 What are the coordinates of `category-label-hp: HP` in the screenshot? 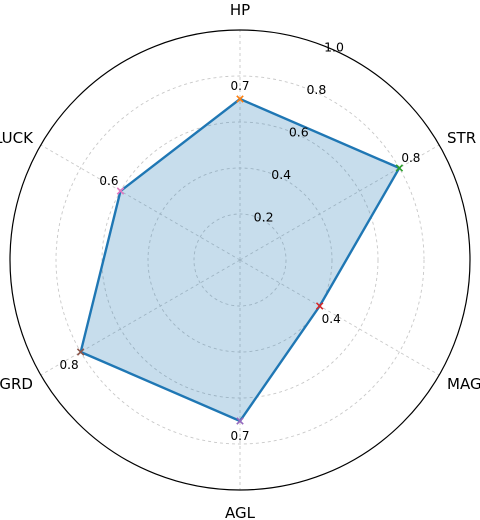 It's located at (240, 10).